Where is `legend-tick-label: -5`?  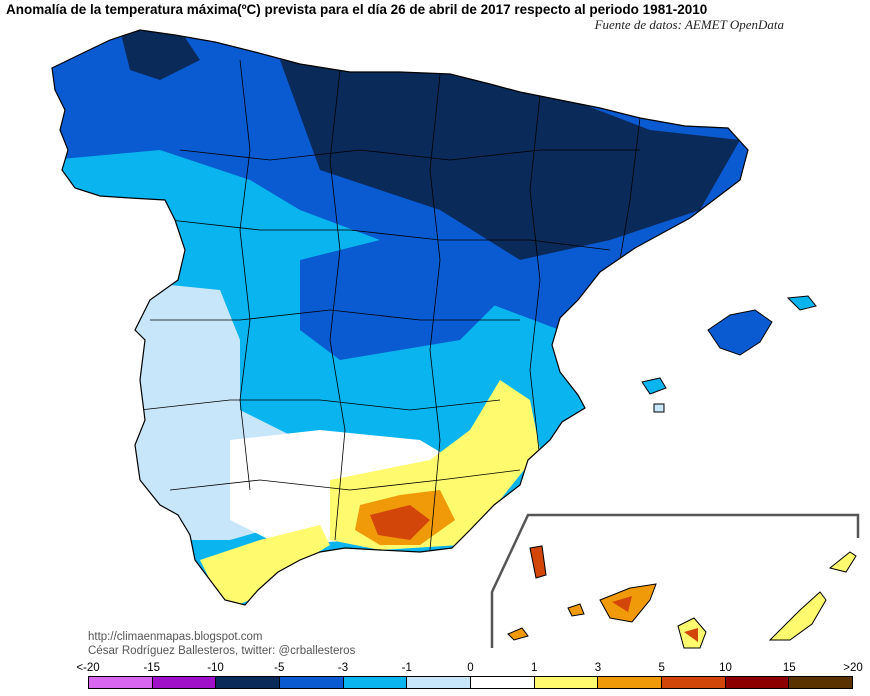
legend-tick-label: -5 is located at coordinates (279, 668).